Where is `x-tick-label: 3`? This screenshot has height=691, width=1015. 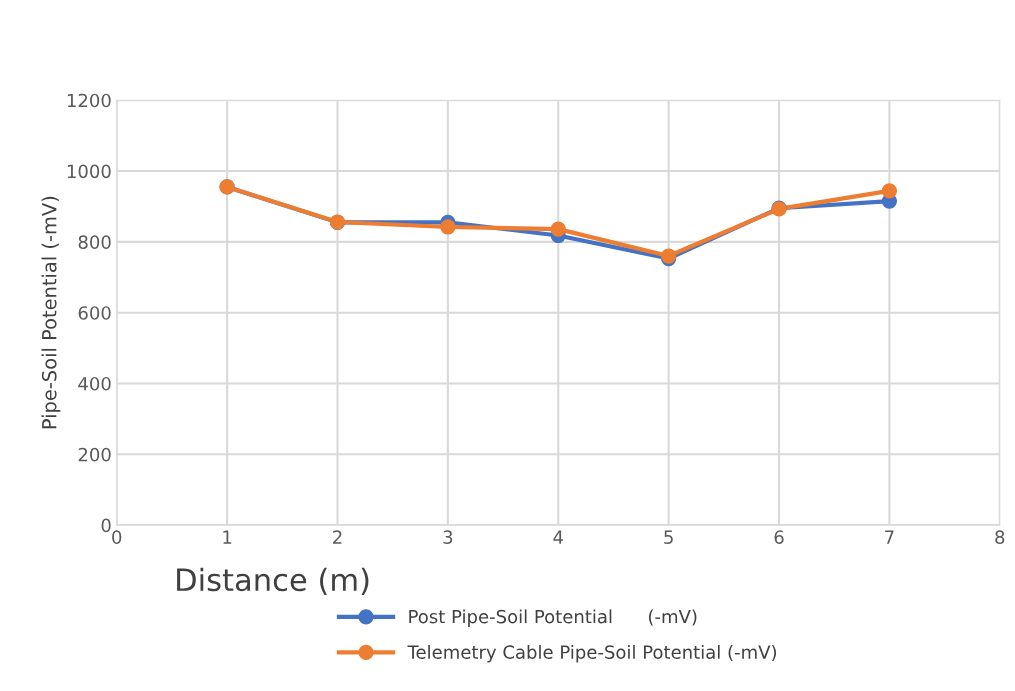
x-tick-label: 3 is located at coordinates (448, 537).